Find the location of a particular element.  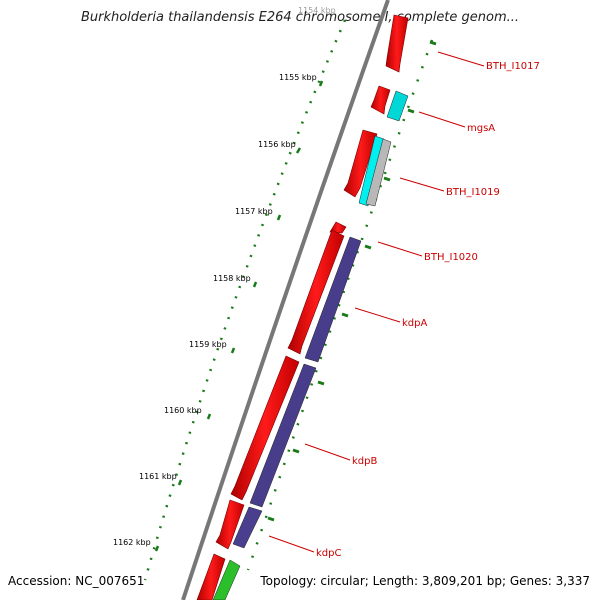

gene-arrow-kdpc-red is located at coordinates (230, 524).